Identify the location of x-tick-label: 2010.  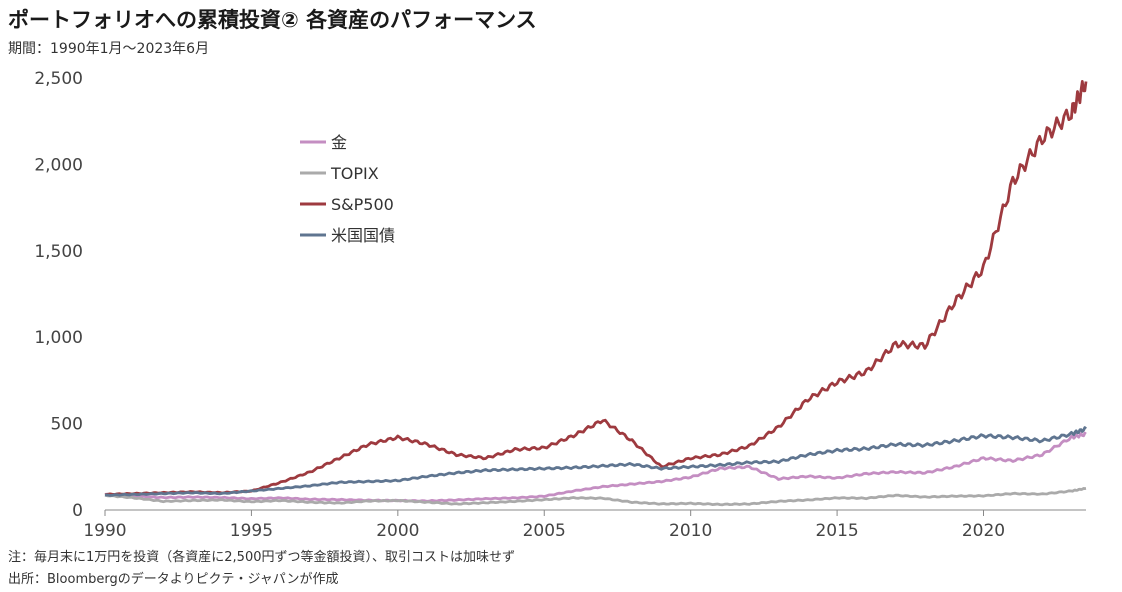
(690, 531).